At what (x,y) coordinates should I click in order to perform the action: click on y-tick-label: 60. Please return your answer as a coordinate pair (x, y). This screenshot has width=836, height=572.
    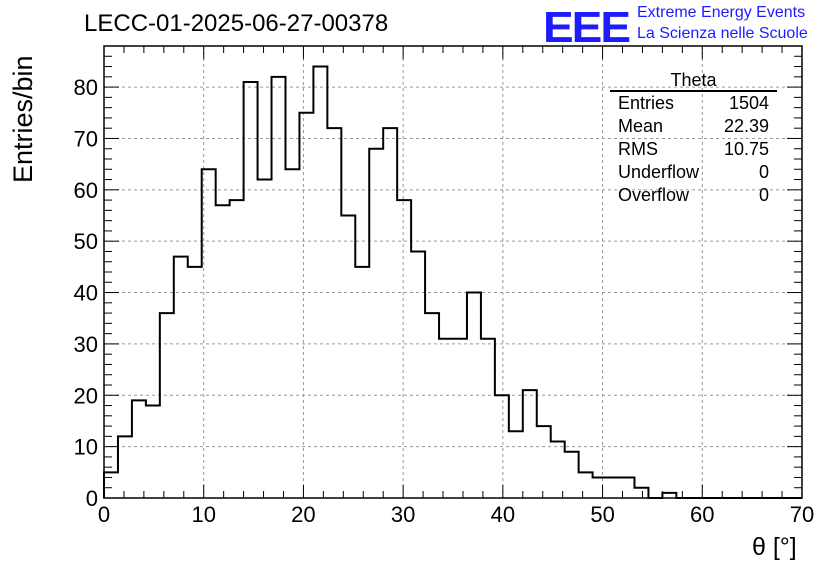
    Looking at the image, I should click on (86, 190).